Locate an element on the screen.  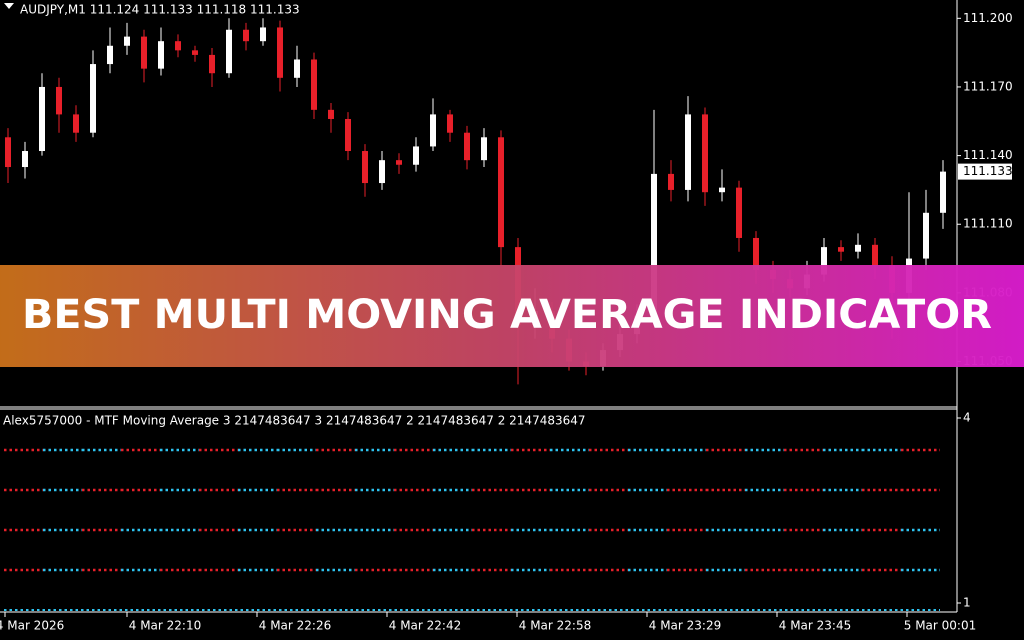
time-label: 4 Mar 2026 is located at coordinates (32, 626).